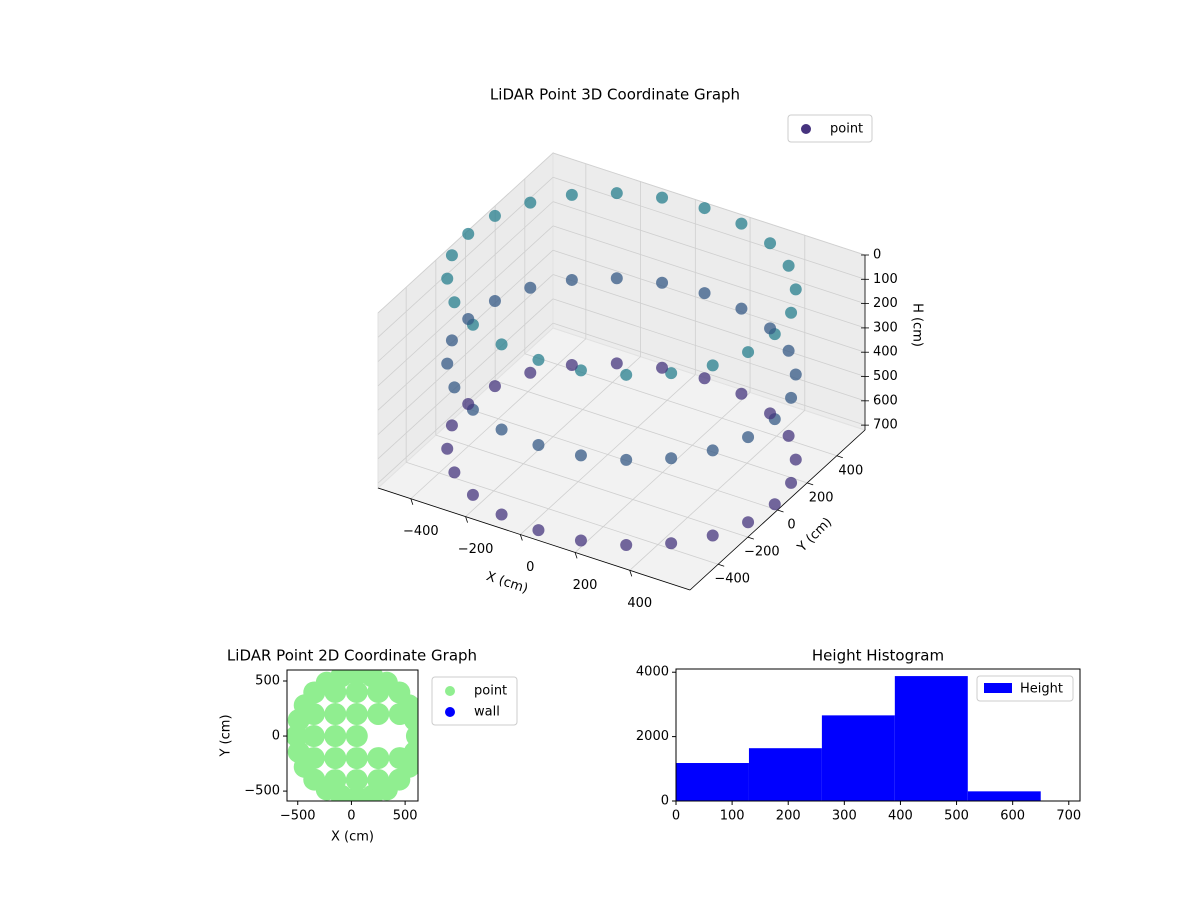  What do you see at coordinates (821, 497) in the screenshot?
I see `y-tick-label: 200` at bounding box center [821, 497].